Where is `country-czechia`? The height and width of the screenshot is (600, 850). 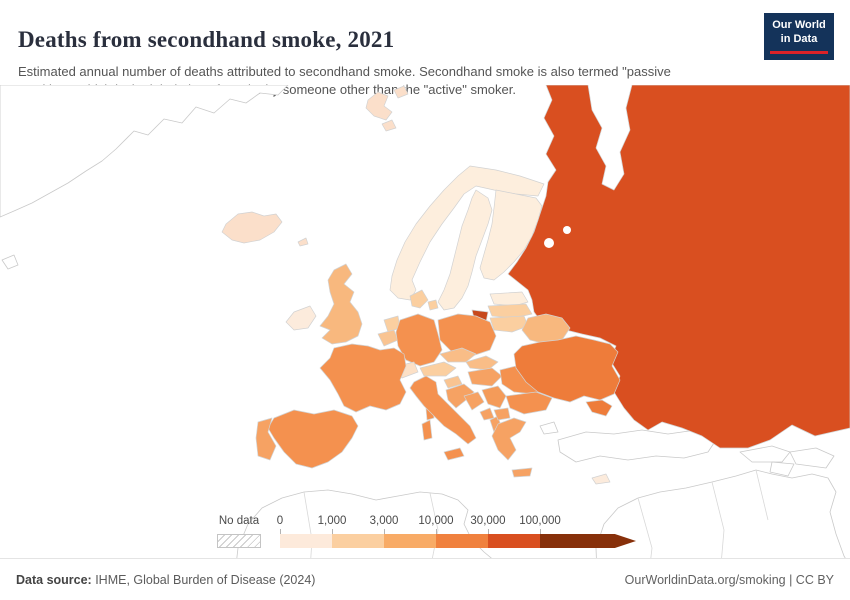 country-czechia is located at coordinates (458, 355).